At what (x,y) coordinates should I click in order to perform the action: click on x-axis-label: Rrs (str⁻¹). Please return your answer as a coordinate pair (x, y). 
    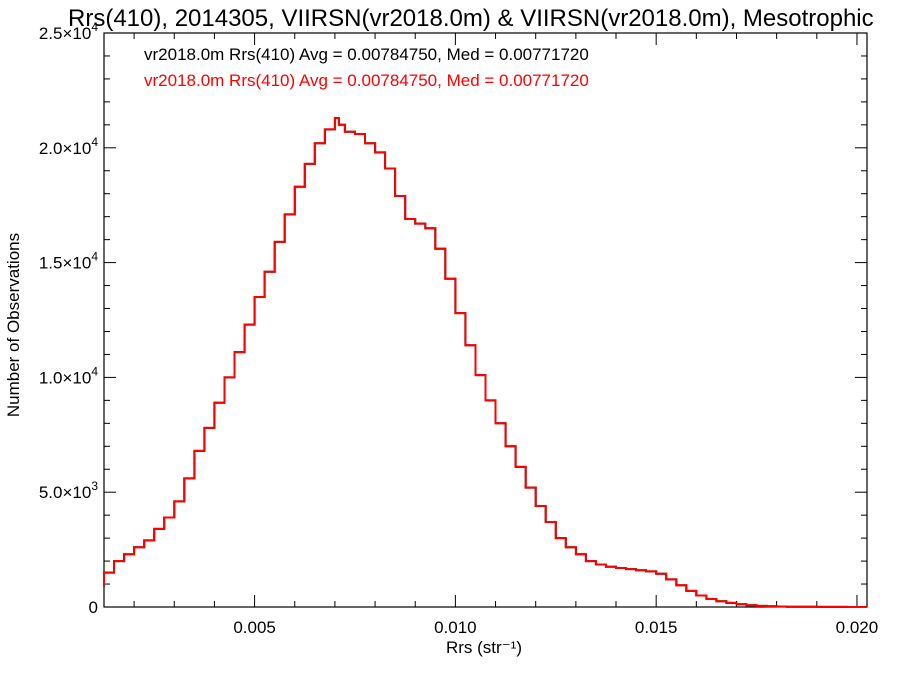
    Looking at the image, I should click on (484, 647).